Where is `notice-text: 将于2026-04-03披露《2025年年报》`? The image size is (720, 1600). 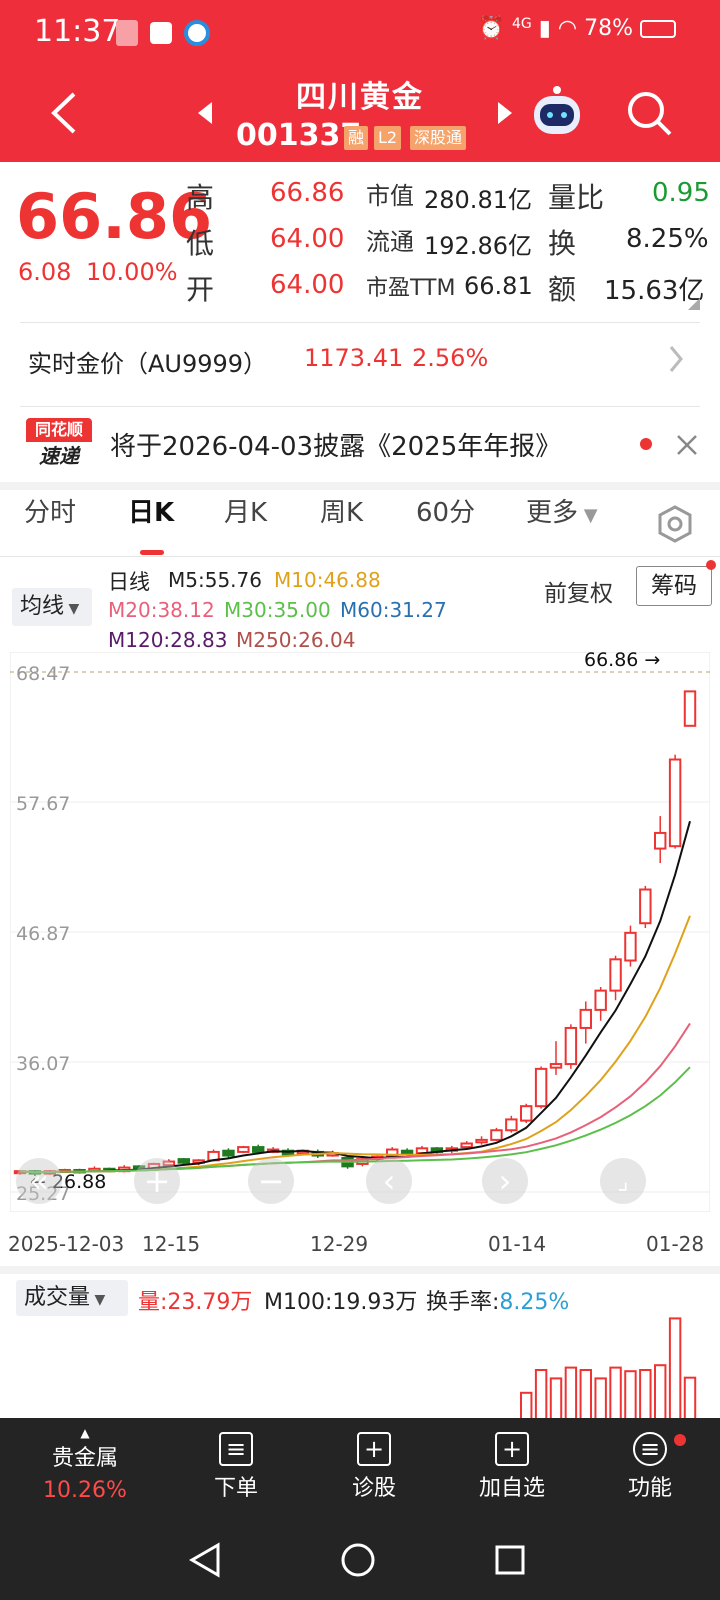
notice-text: 将于2026-04-03披露《2025年年报》 is located at coordinates (336, 447).